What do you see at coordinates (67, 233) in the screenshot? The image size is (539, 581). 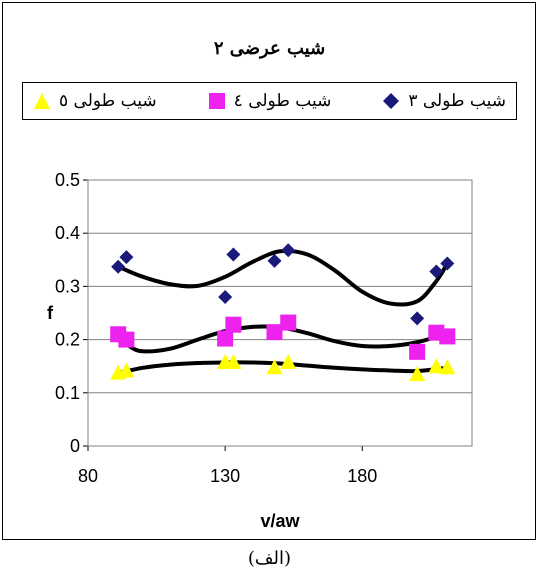 I see `y-tick-label: 0.4` at bounding box center [67, 233].